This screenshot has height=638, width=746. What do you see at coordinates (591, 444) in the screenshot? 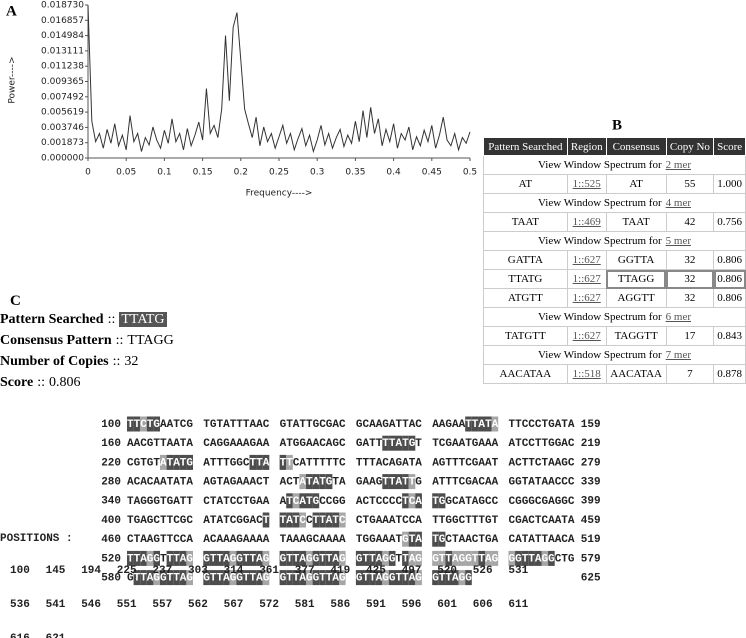
I see `row-end: 219` at bounding box center [591, 444].